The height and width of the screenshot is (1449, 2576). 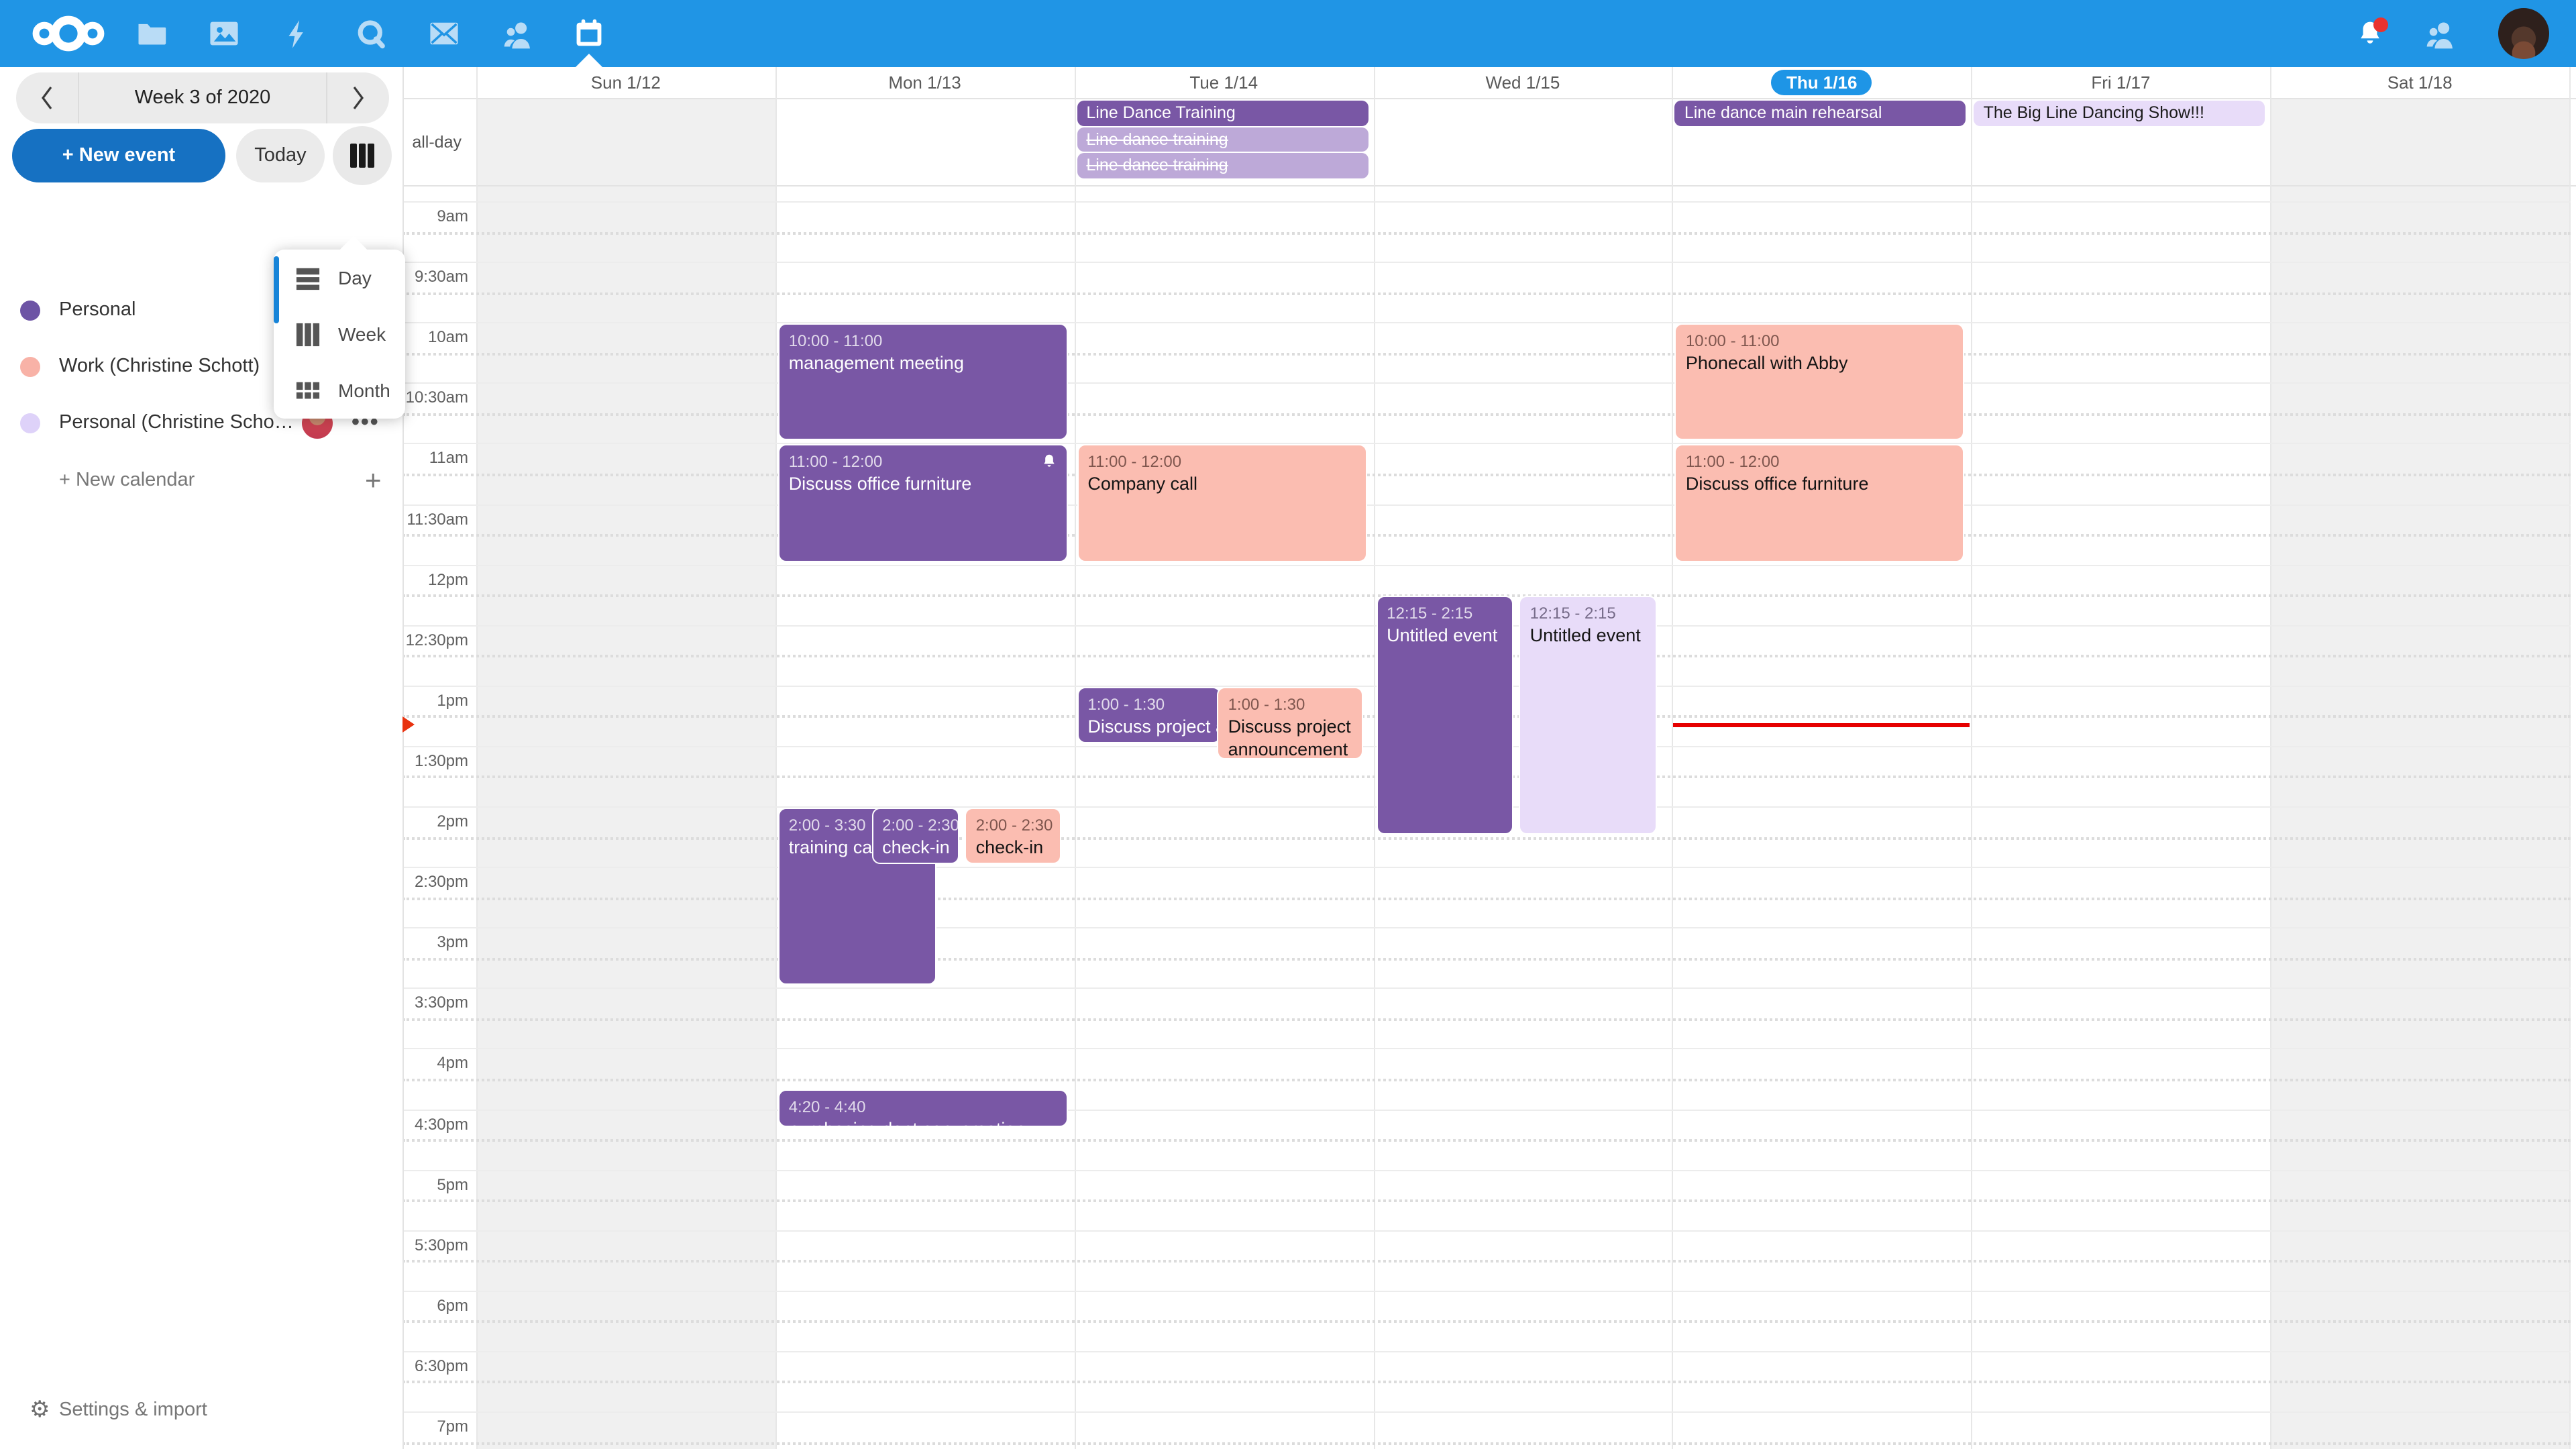 I want to click on folder-icon, so click(x=151, y=33).